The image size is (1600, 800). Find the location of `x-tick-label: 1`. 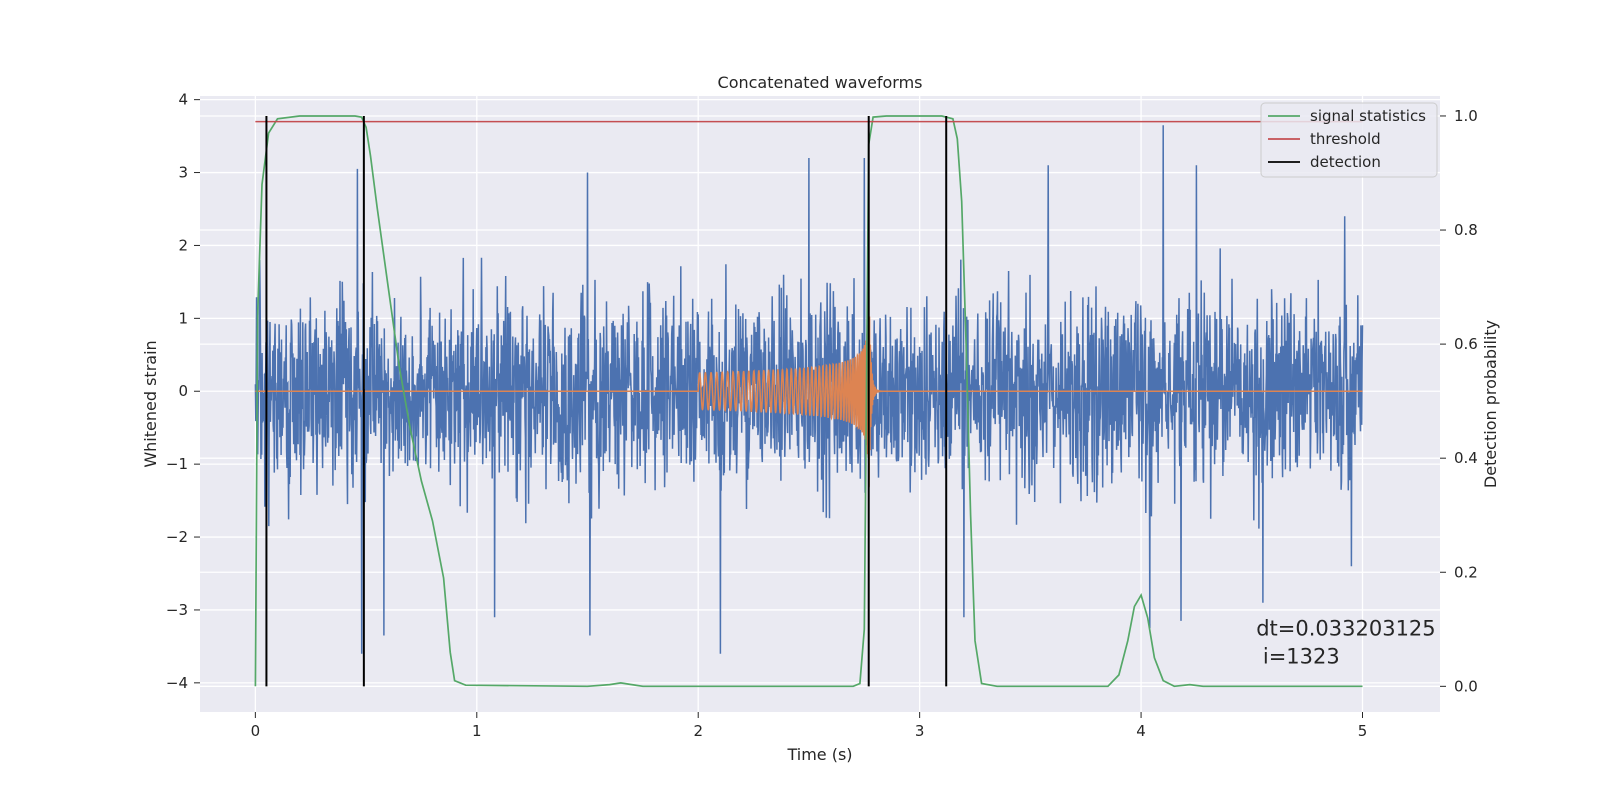

x-tick-label: 1 is located at coordinates (477, 731).